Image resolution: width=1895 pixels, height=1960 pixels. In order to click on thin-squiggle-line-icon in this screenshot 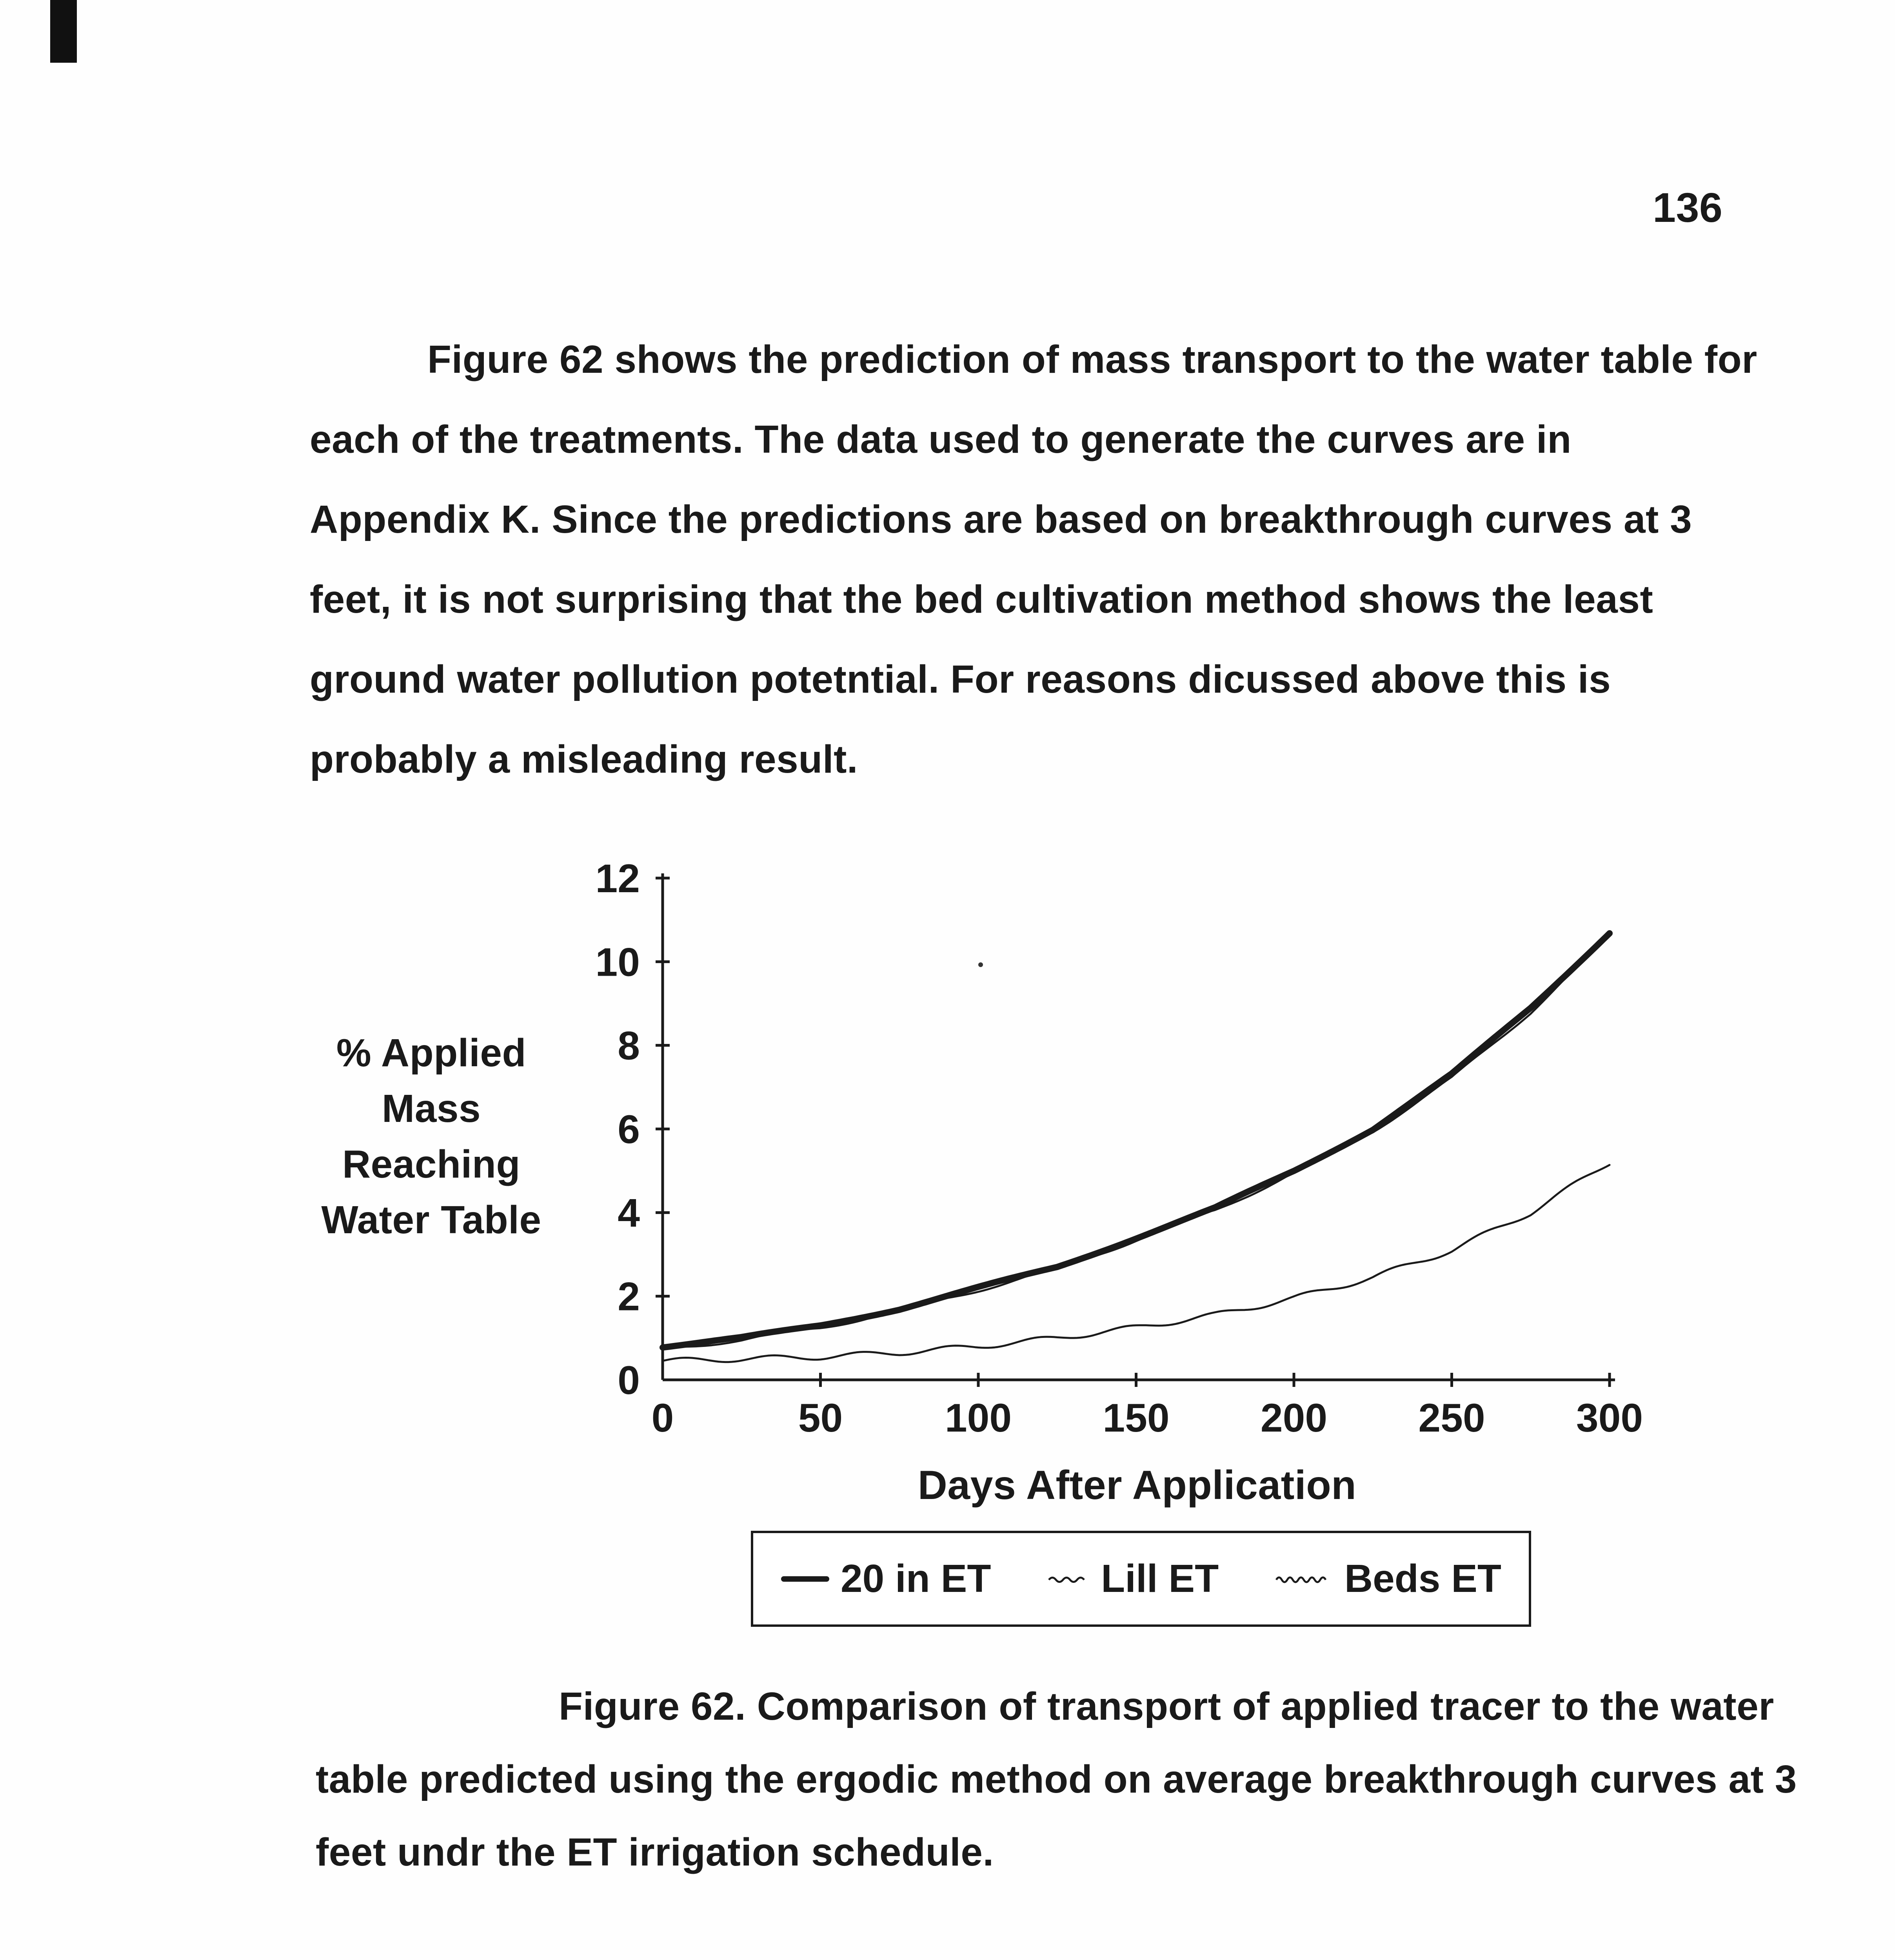, I will do `click(1066, 1579)`.